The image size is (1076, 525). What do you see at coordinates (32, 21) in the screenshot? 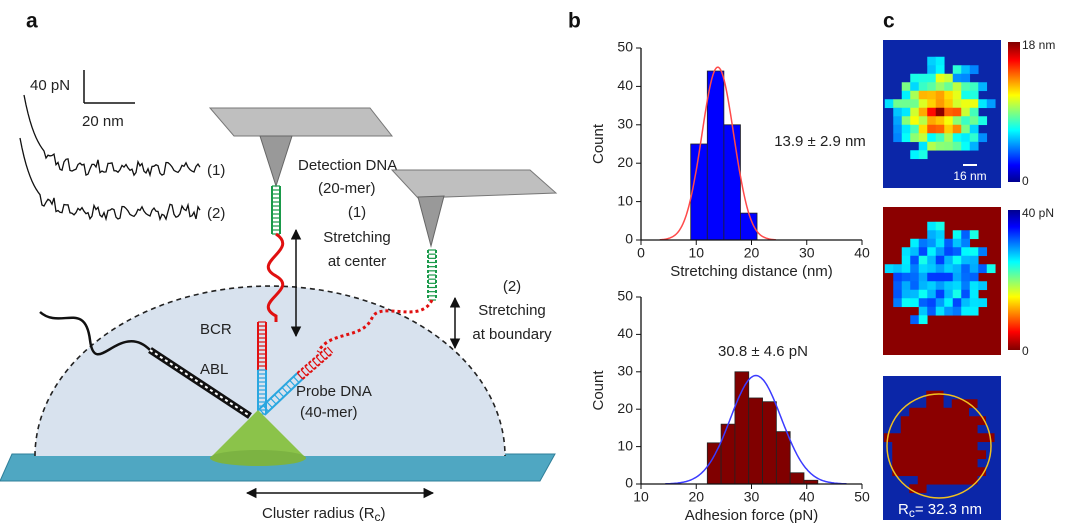
I see `panel-label: a` at bounding box center [32, 21].